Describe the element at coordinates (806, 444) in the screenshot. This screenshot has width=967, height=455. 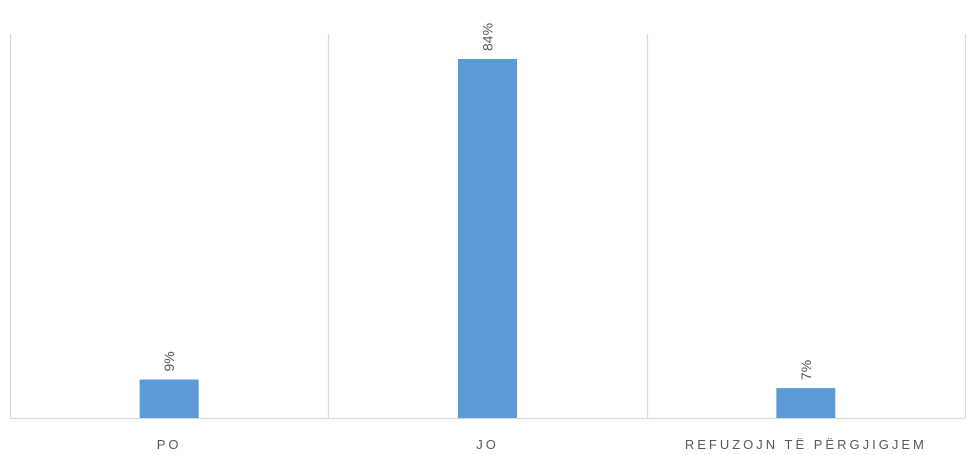
I see `category-label: REFUZOJN TË PËRGJIGJEM` at that location.